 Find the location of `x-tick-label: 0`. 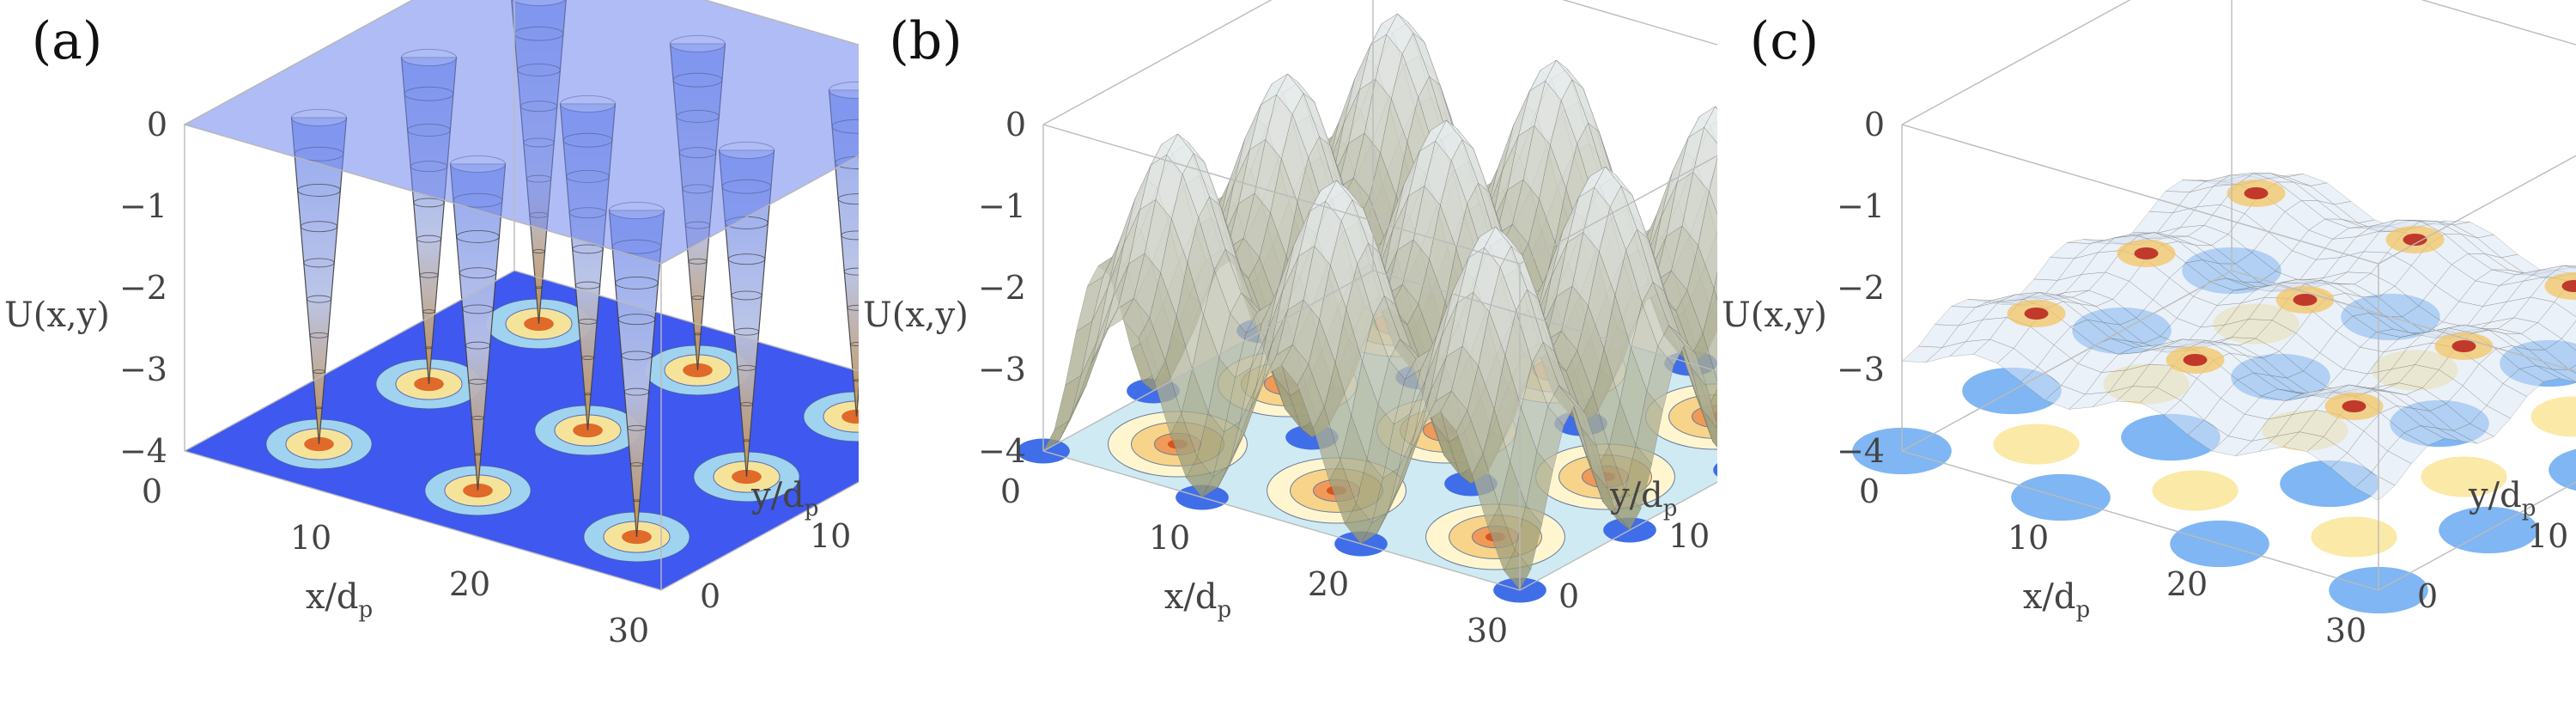

x-tick-label: 0 is located at coordinates (1010, 491).